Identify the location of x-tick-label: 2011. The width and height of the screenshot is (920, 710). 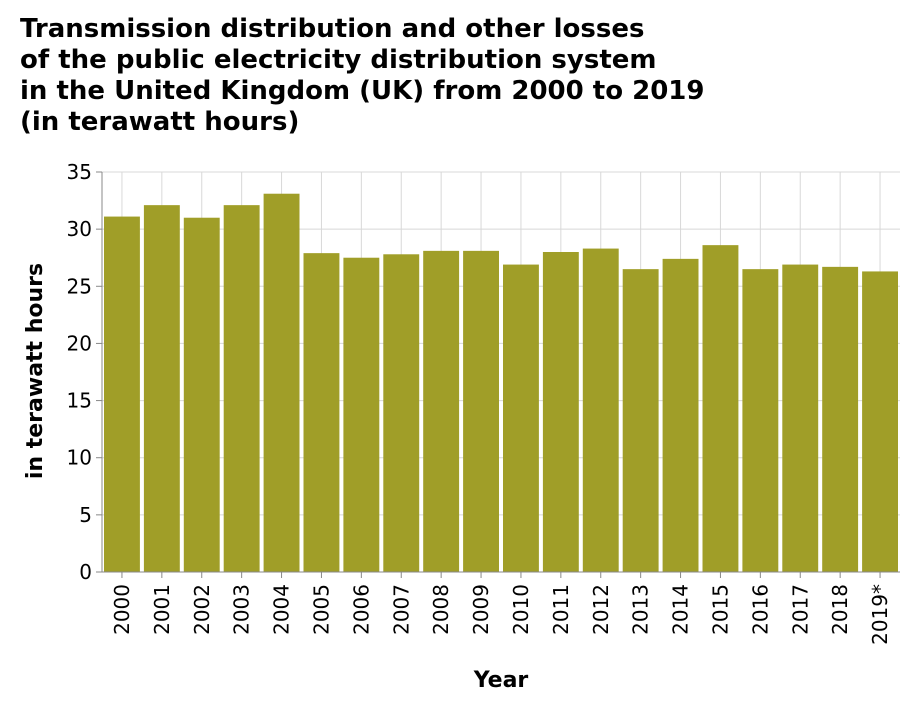
(561, 609).